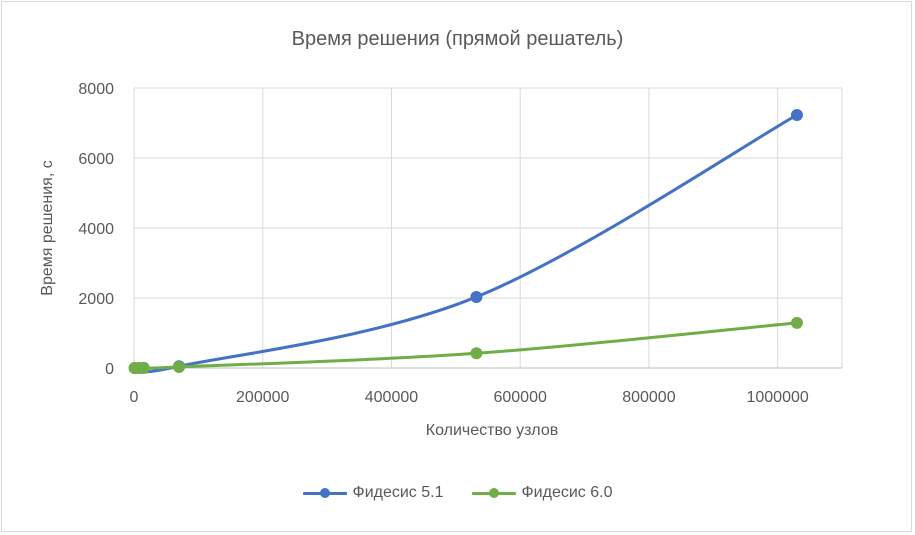  I want to click on legend-label-series-2: Фидесис 6.0, so click(567, 492).